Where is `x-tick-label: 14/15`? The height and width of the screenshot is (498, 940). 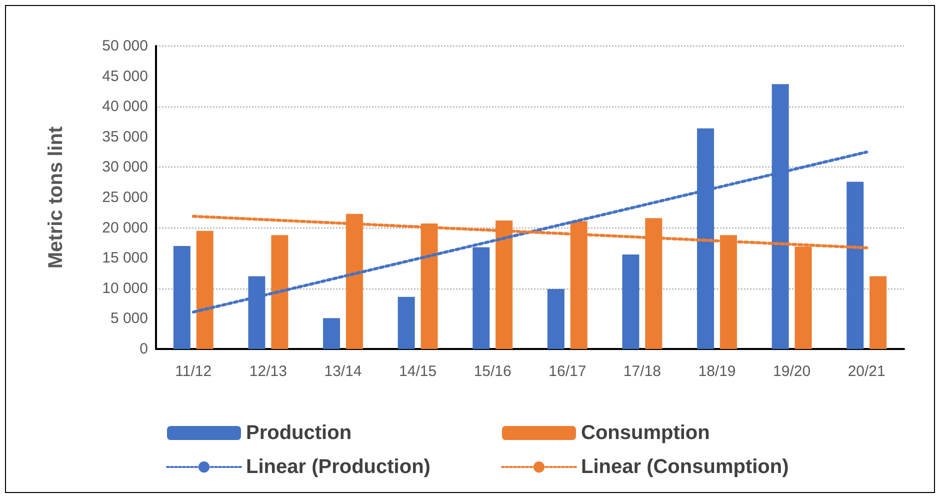 x-tick-label: 14/15 is located at coordinates (418, 371).